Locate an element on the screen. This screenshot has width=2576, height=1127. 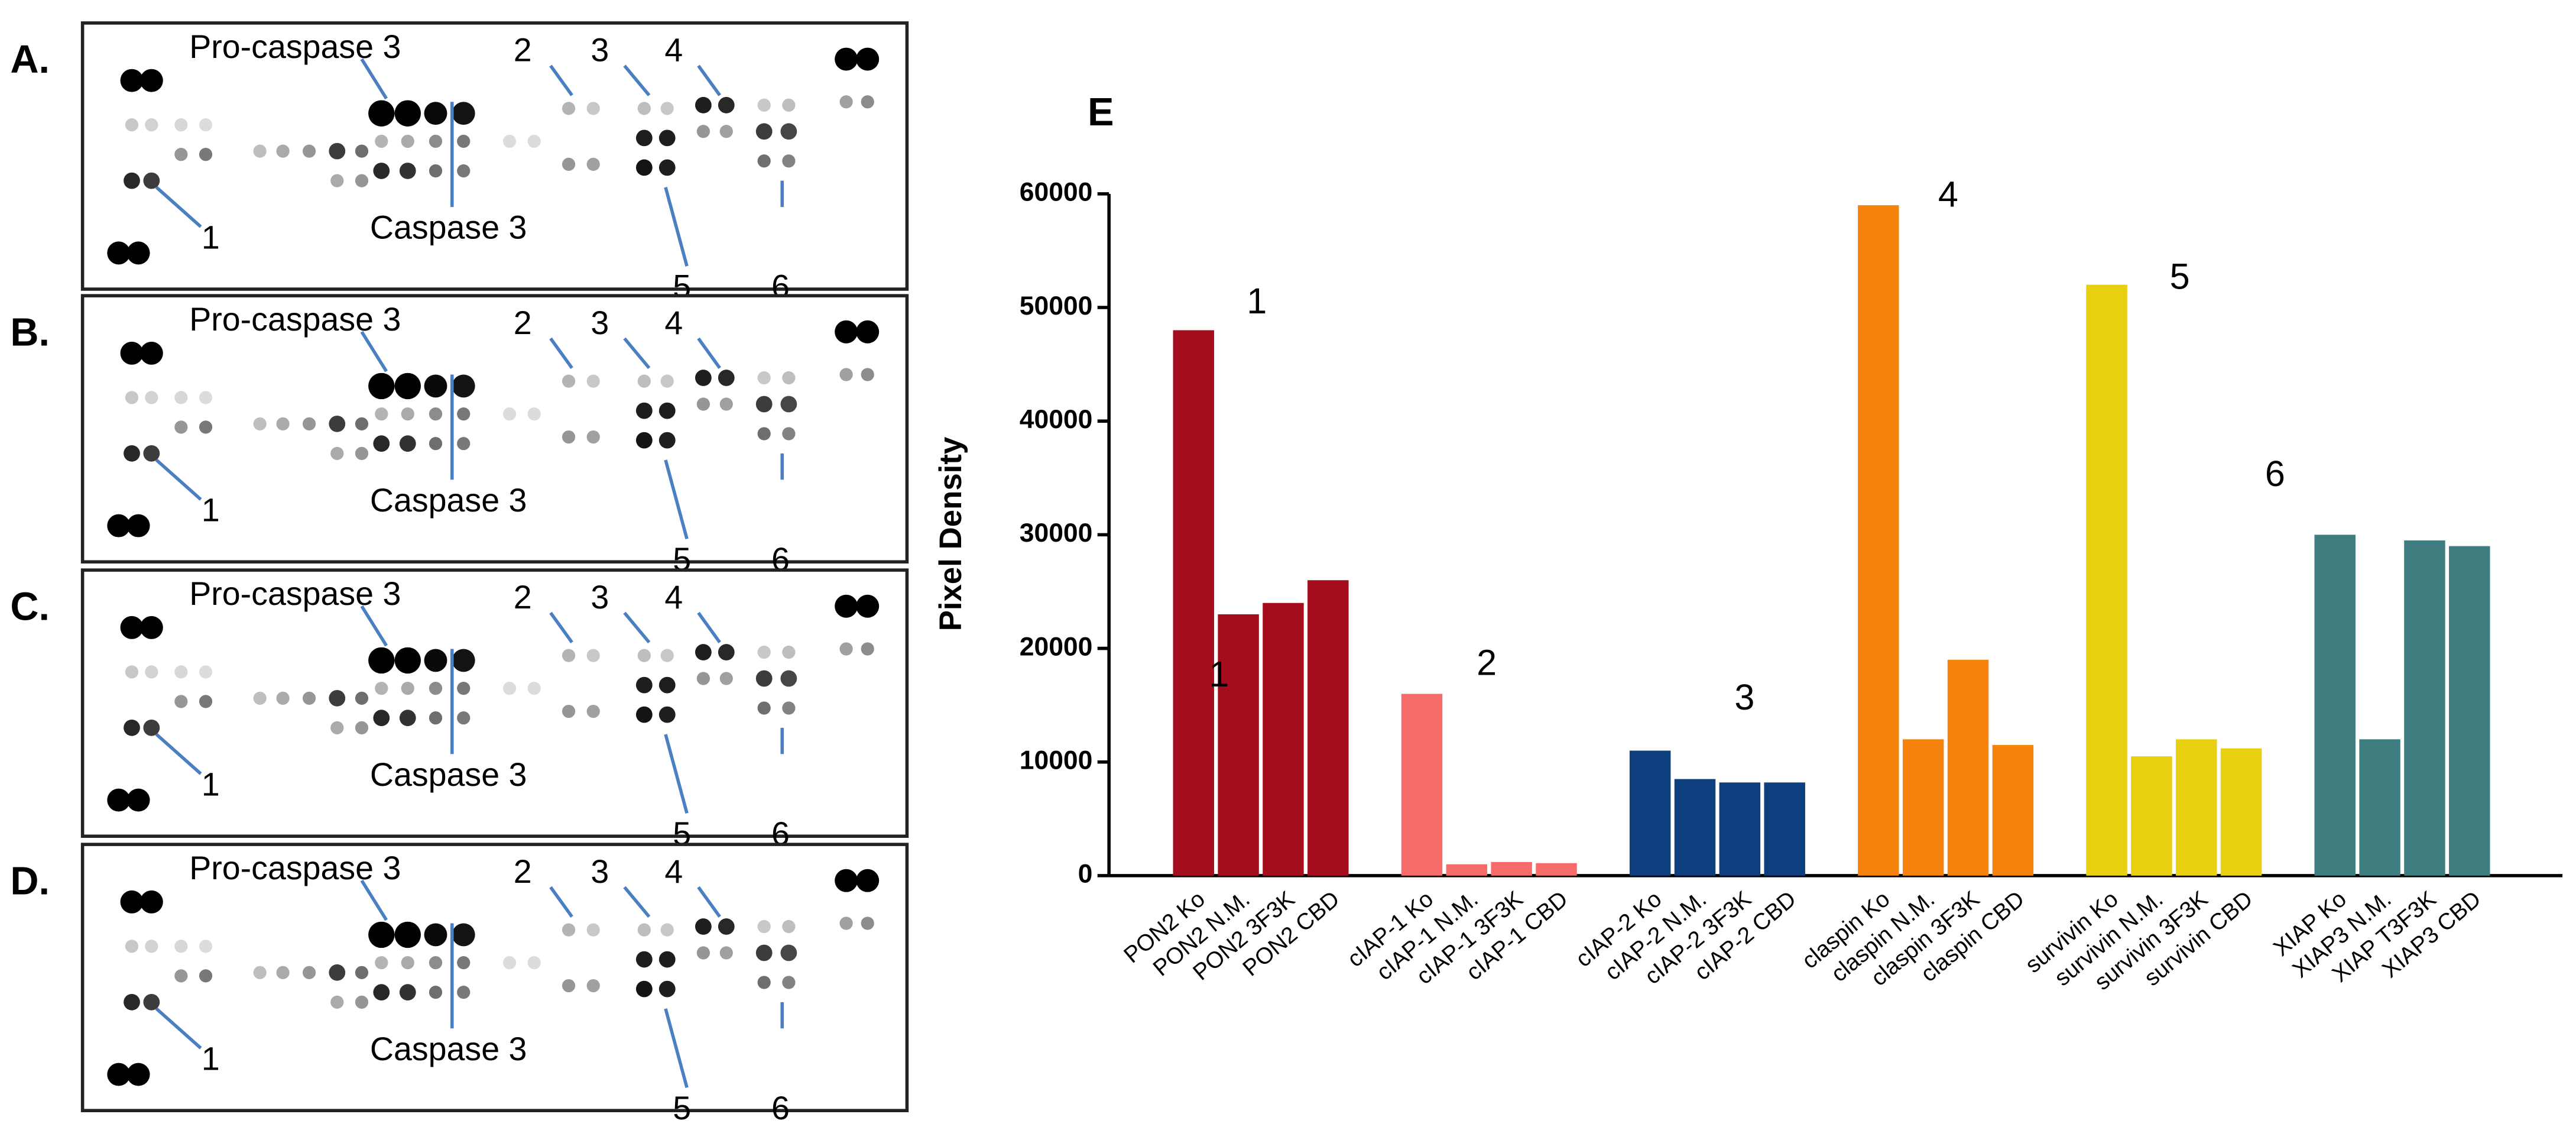
panel-label: E is located at coordinates (1101, 112).